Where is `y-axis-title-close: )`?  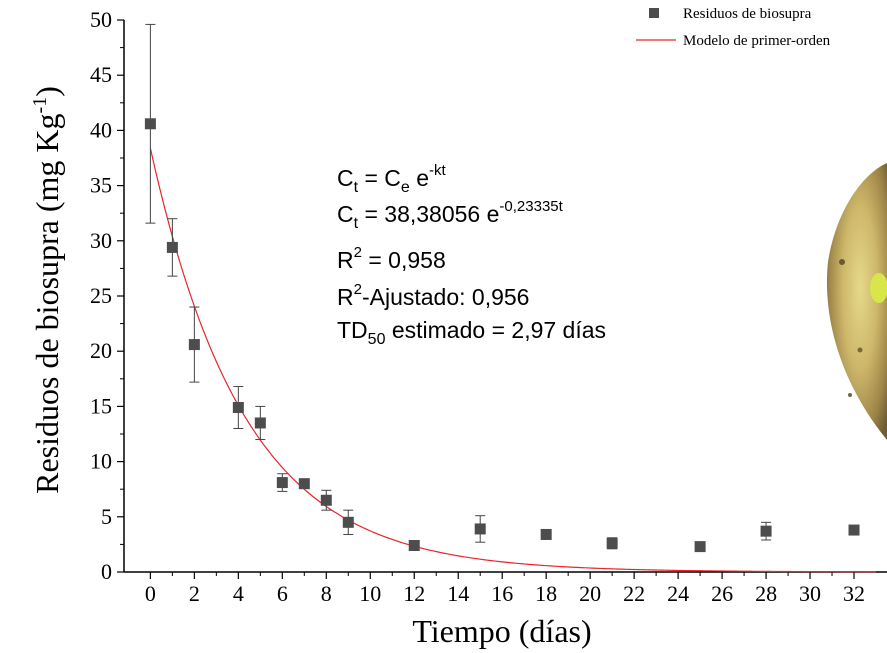 y-axis-title-close: ) is located at coordinates (47, 91).